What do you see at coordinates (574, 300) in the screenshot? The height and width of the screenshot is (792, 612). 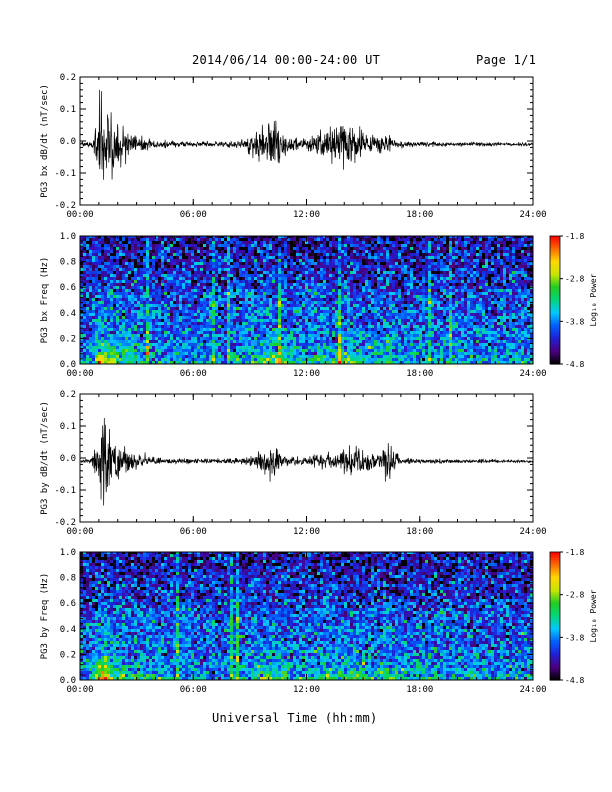 I see `colorbar-1: -1.8 -2.8 -3.8 -4.8 Log₁₀ Power` at bounding box center [574, 300].